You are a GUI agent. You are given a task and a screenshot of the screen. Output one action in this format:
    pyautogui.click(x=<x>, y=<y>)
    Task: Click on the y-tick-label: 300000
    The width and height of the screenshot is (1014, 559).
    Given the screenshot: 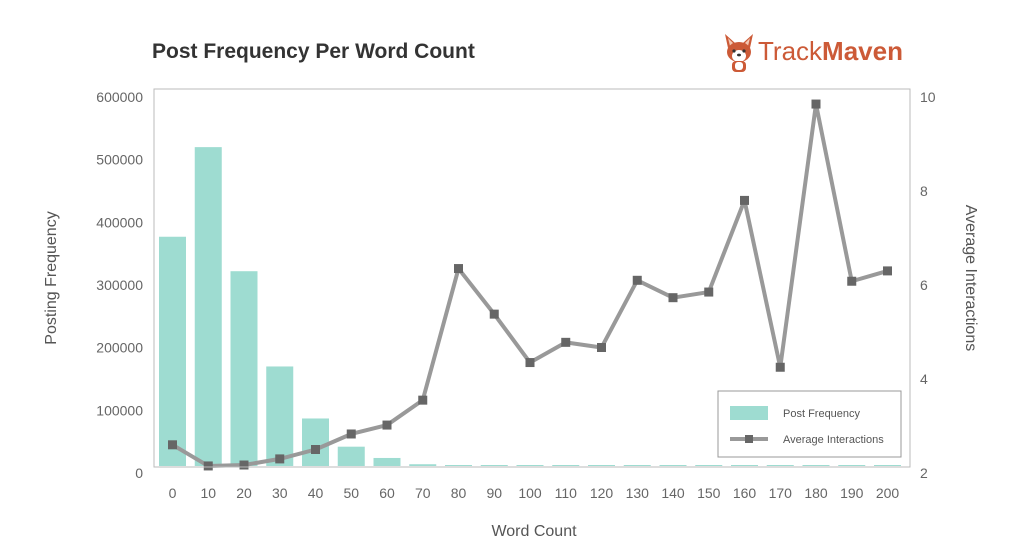 What is the action you would take?
    pyautogui.click(x=119, y=285)
    